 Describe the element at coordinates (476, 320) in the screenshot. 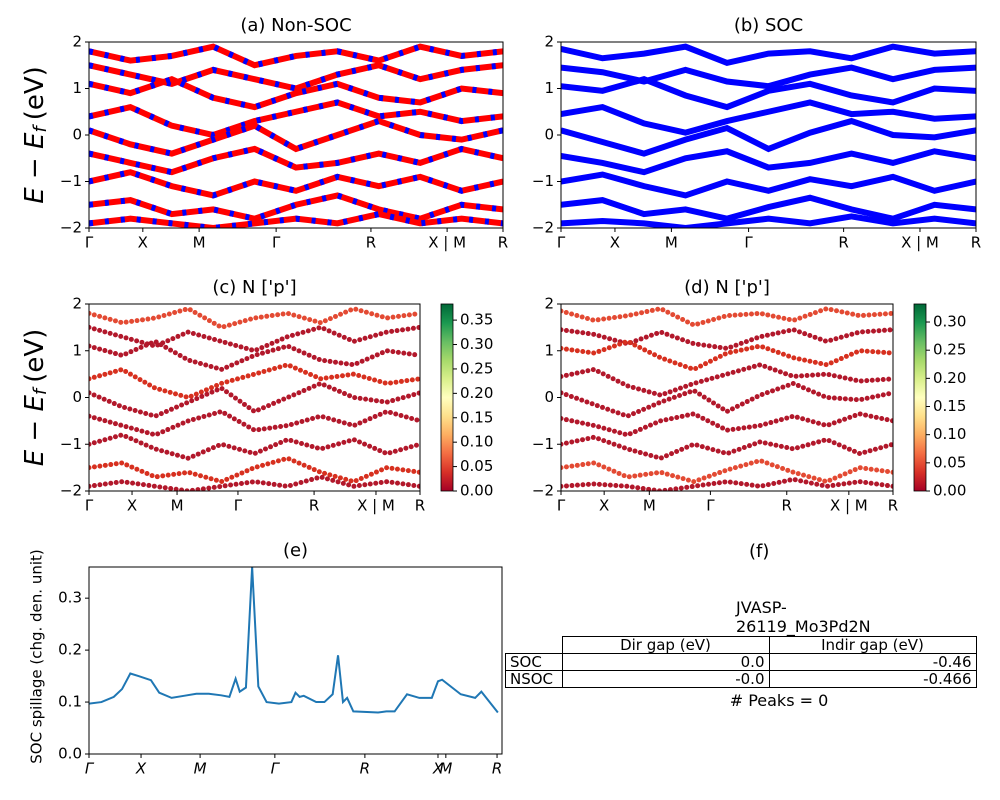

I see `colorbar-tick-label: 0.35` at that location.